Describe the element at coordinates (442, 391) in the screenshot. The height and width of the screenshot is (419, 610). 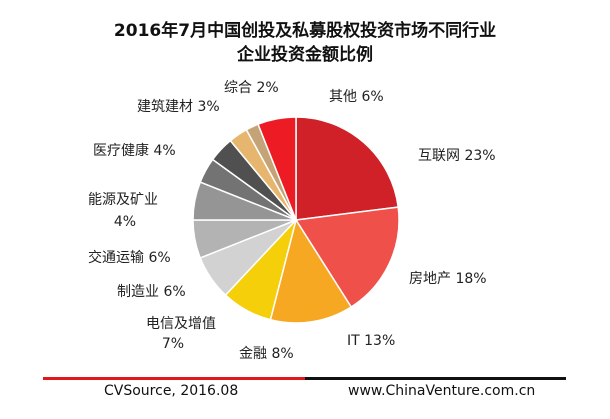
I see `footer-website: www.ChinaVenture.com.cn` at that location.